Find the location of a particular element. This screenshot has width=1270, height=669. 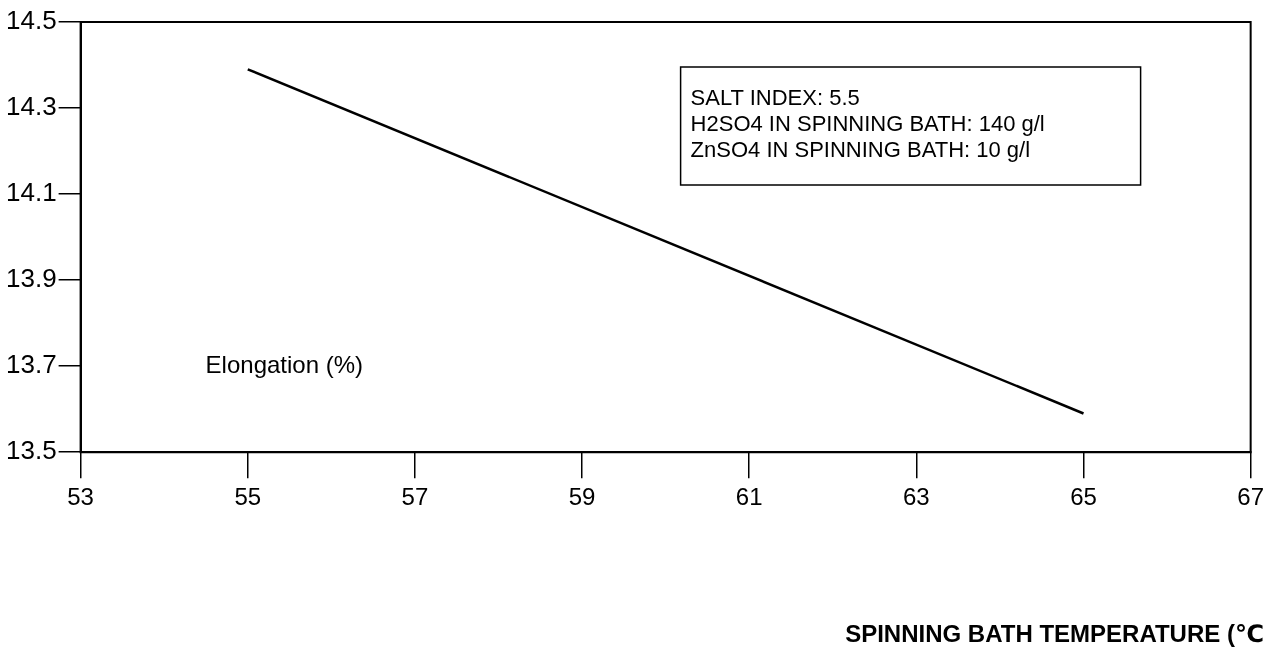

annotation: ZnSO4 IN SPINNING BATH: 10 g/l is located at coordinates (860, 150).